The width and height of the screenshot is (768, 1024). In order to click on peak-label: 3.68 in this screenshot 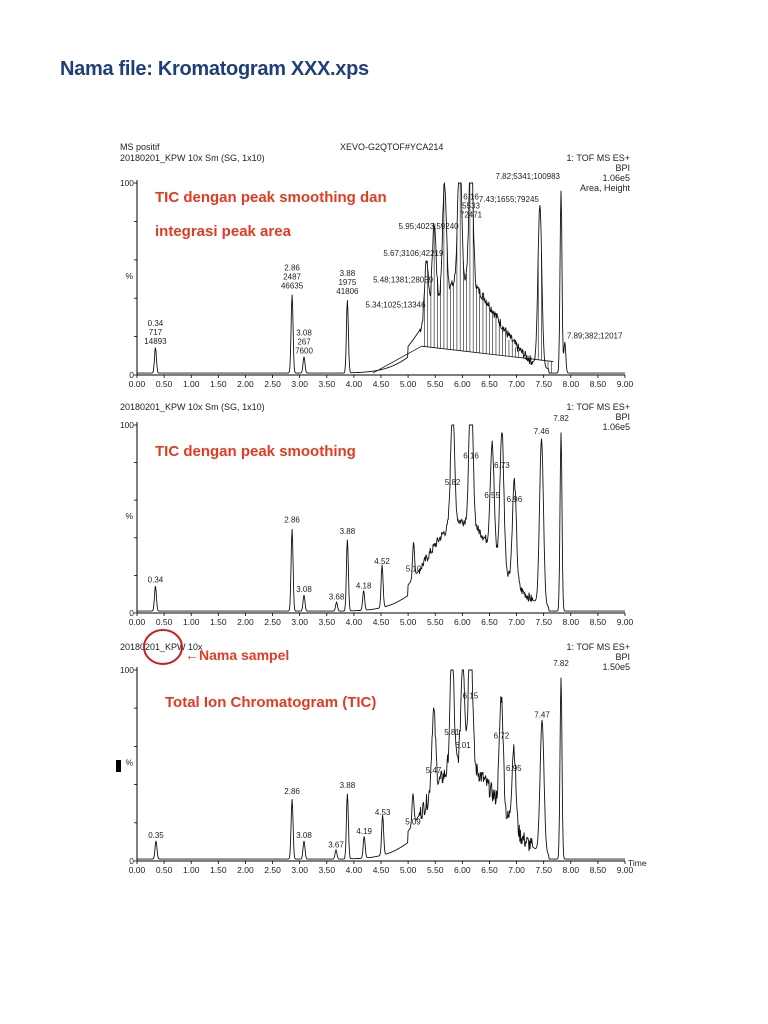, I will do `click(337, 597)`.